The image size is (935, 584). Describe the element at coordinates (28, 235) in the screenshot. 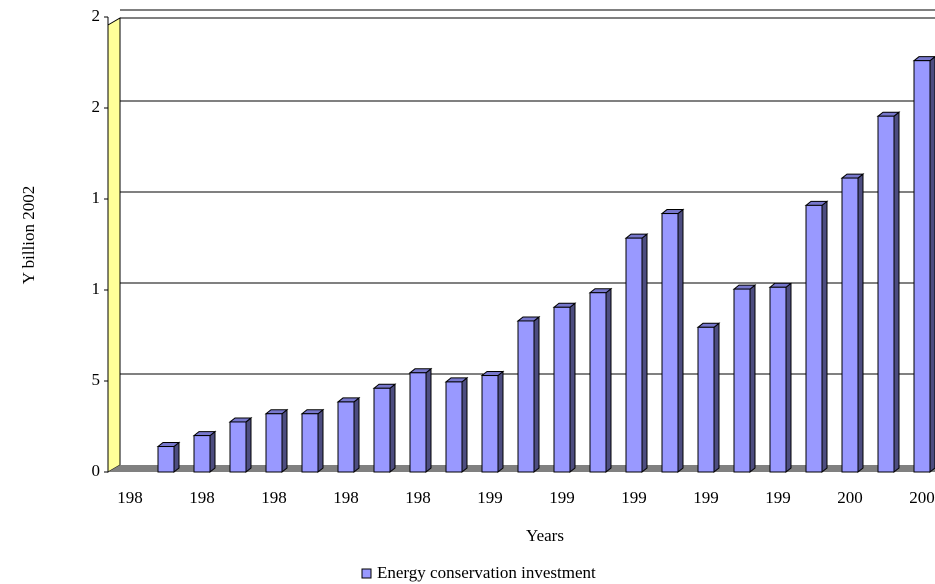

I see `y-axis-title: Y billion 2002` at that location.